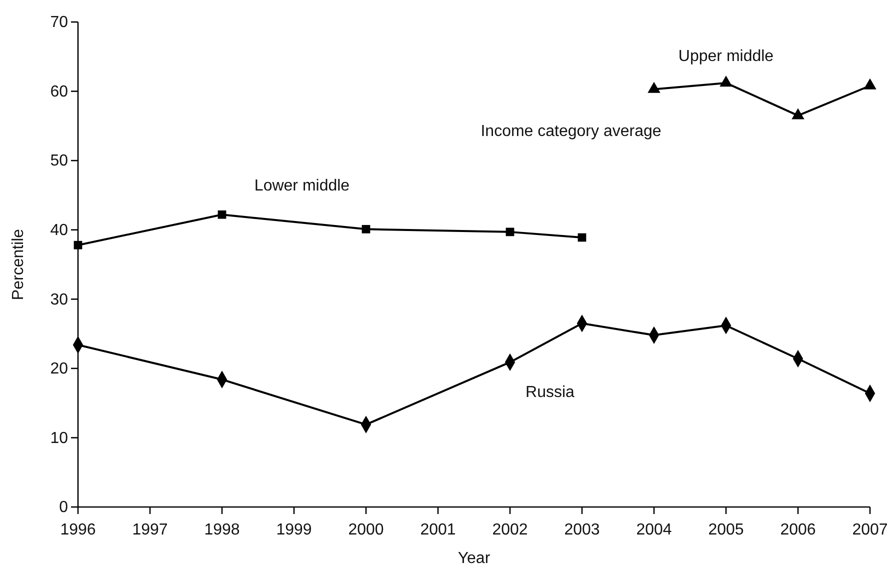 The width and height of the screenshot is (895, 569). I want to click on y-tick-label: 30, so click(59, 299).